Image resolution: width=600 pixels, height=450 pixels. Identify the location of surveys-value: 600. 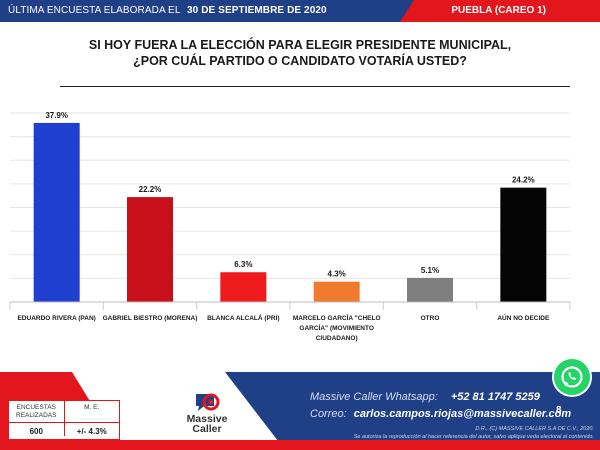
(37, 429).